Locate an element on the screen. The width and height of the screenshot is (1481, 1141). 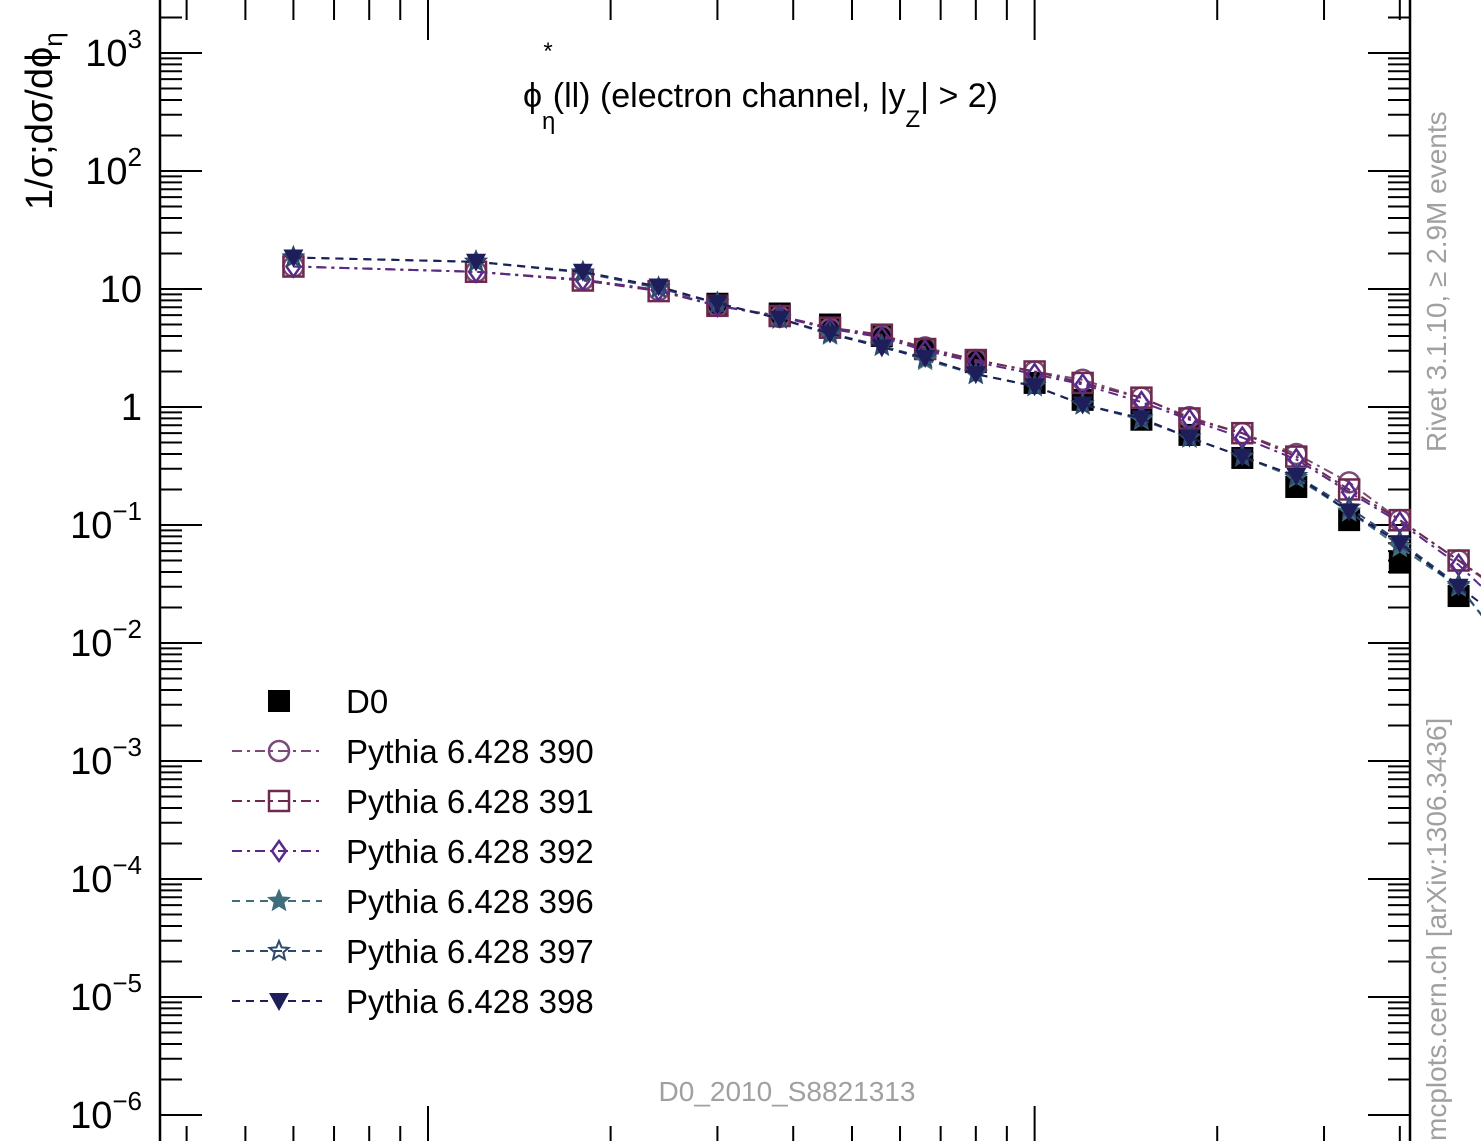
title-sub-eta: η is located at coordinates (548, 121).